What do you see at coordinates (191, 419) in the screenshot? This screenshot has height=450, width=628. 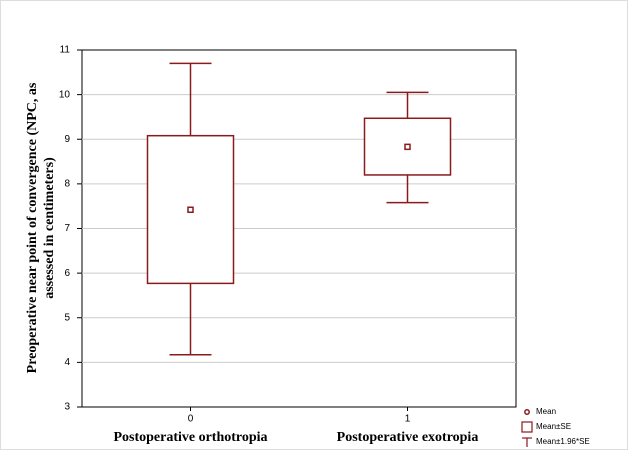 I see `x-tick-label: 0` at bounding box center [191, 419].